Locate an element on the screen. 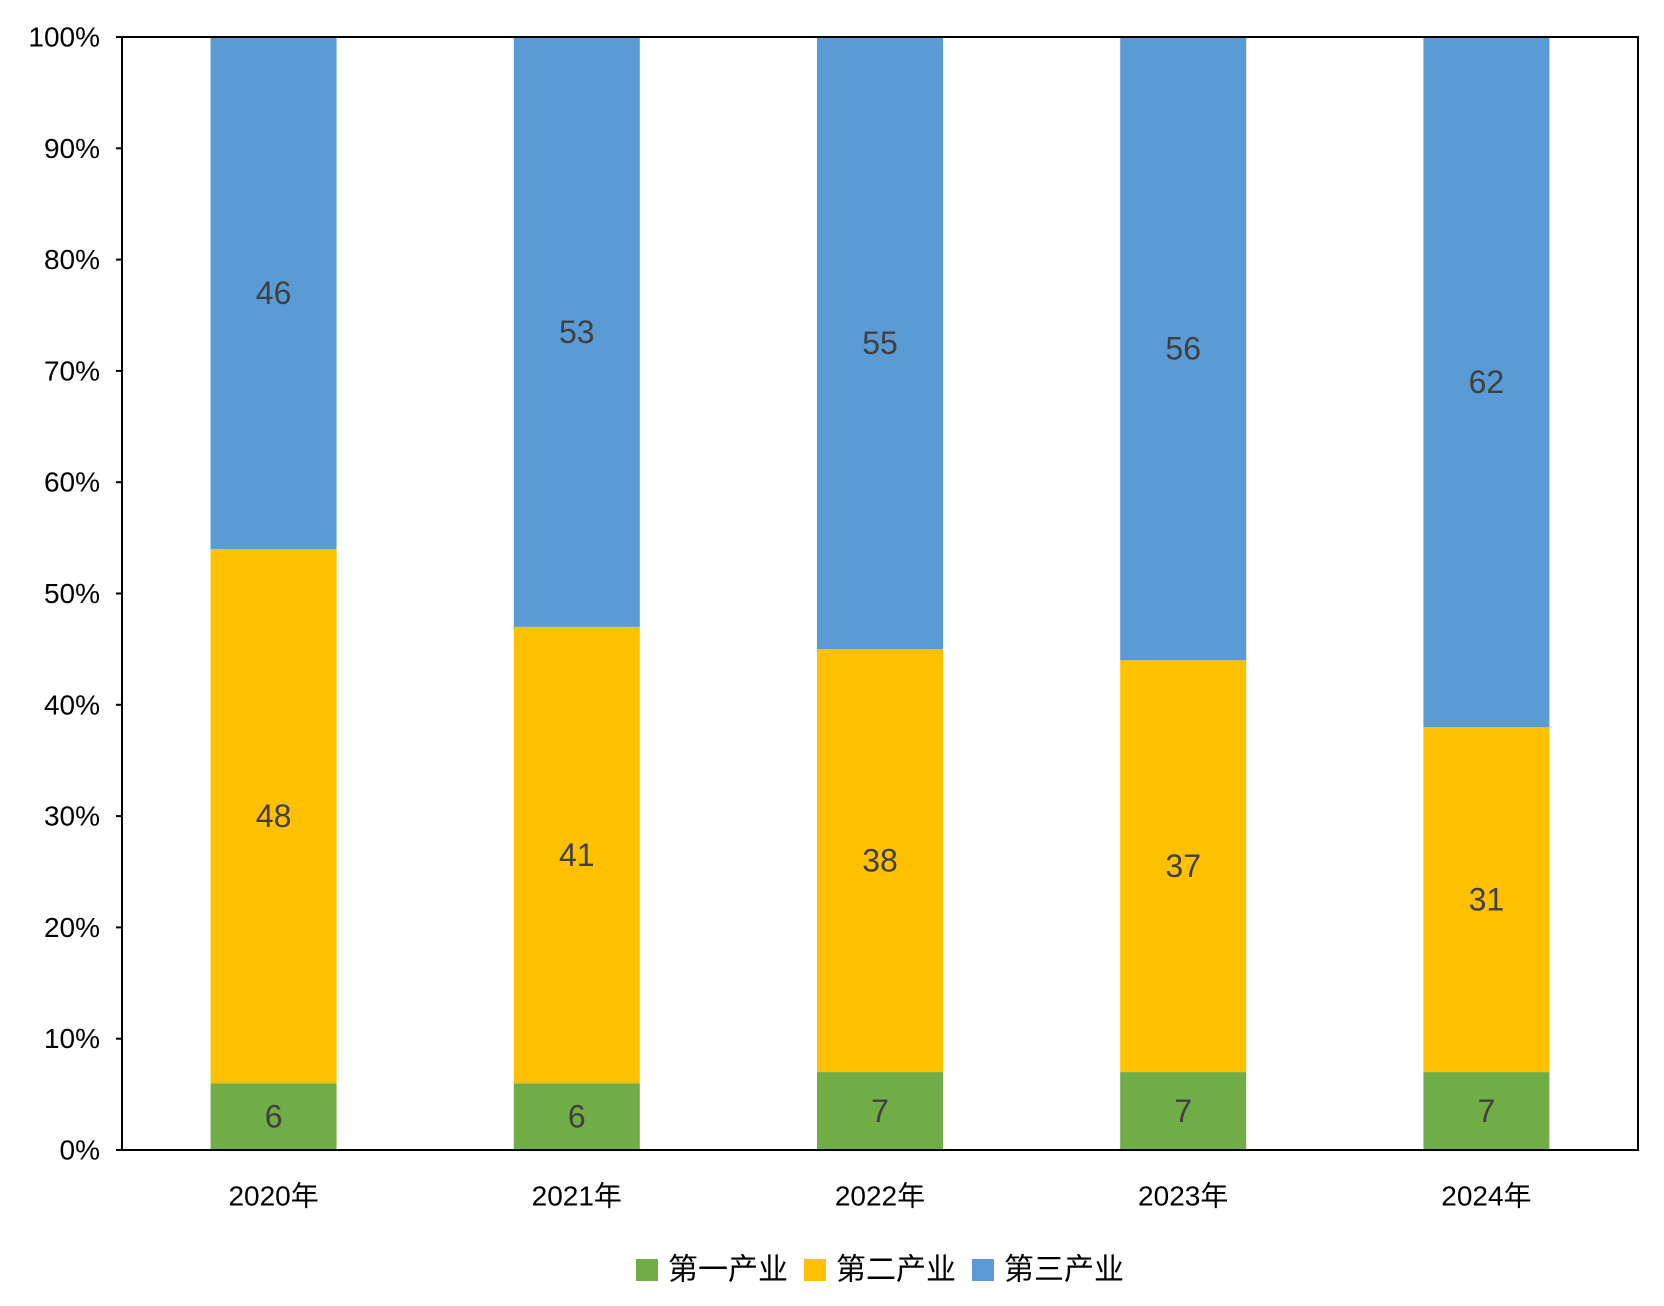  y-tick-label: 0% is located at coordinates (80, 1150).